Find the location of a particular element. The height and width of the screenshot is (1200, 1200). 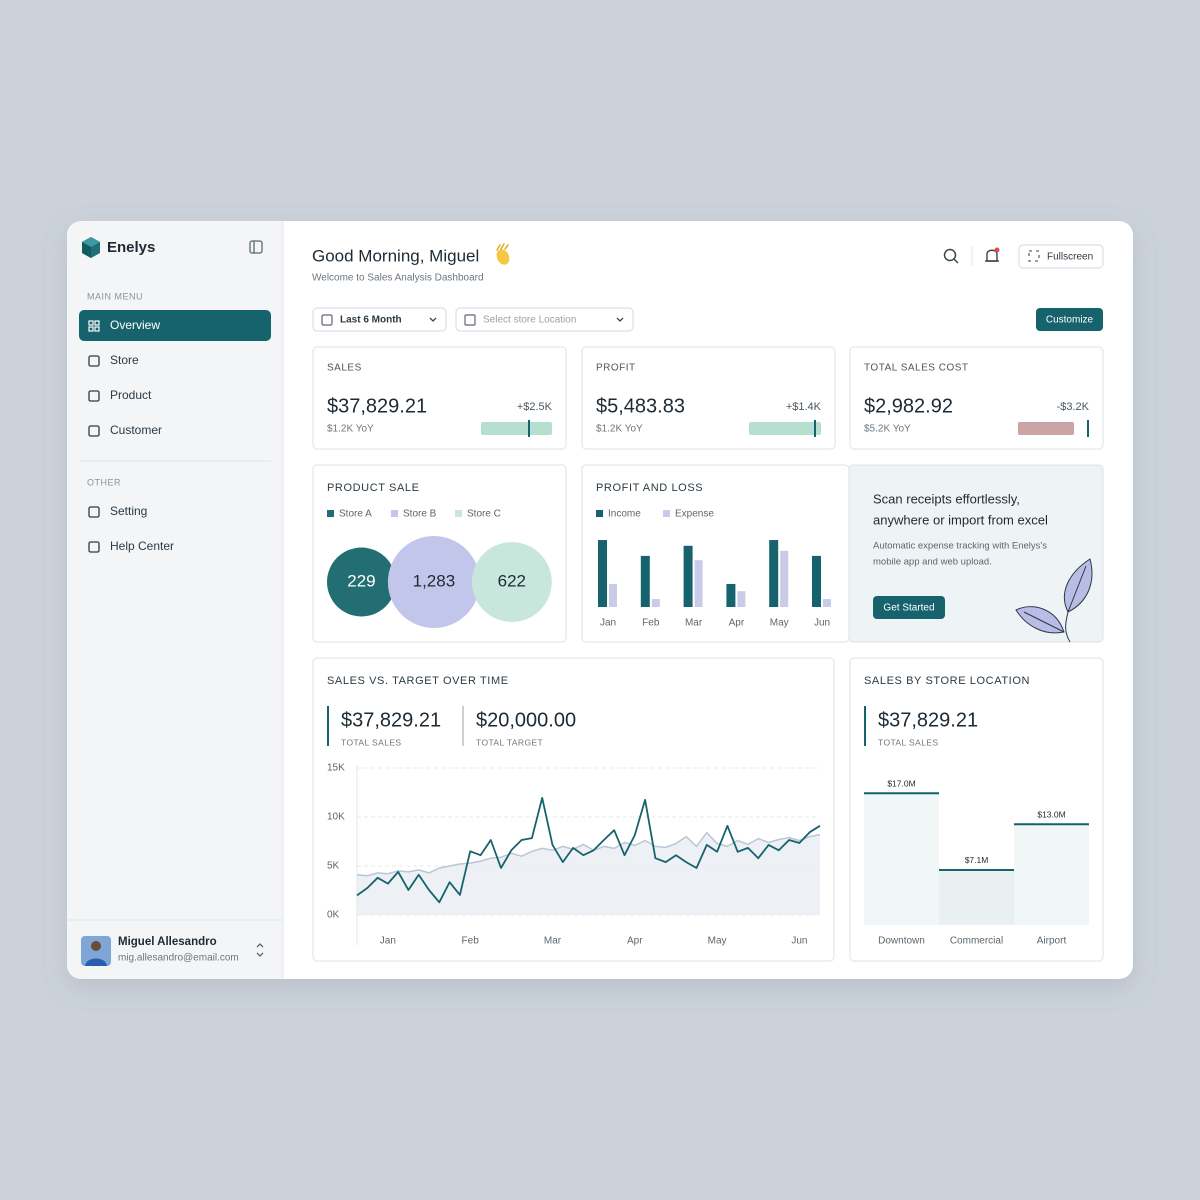

bubble-label: 622 is located at coordinates (512, 580).